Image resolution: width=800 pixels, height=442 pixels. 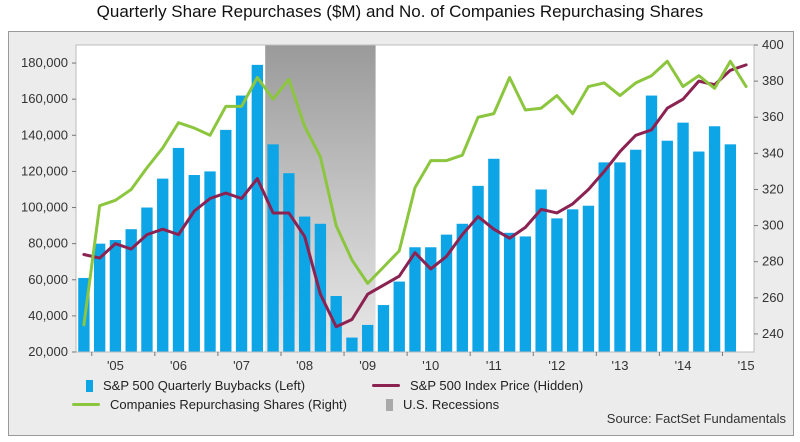 I want to click on bar-2014Q2, so click(x=683, y=237).